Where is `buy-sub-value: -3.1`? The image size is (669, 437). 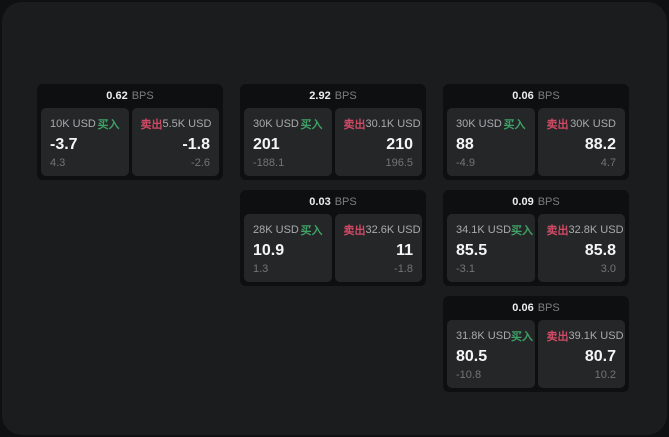 buy-sub-value: -3.1 is located at coordinates (465, 269).